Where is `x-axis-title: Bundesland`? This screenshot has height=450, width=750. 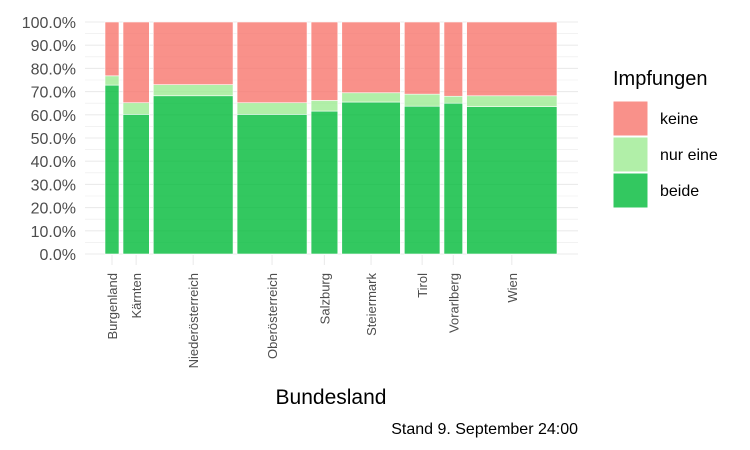
x-axis-title: Bundesland is located at coordinates (331, 397).